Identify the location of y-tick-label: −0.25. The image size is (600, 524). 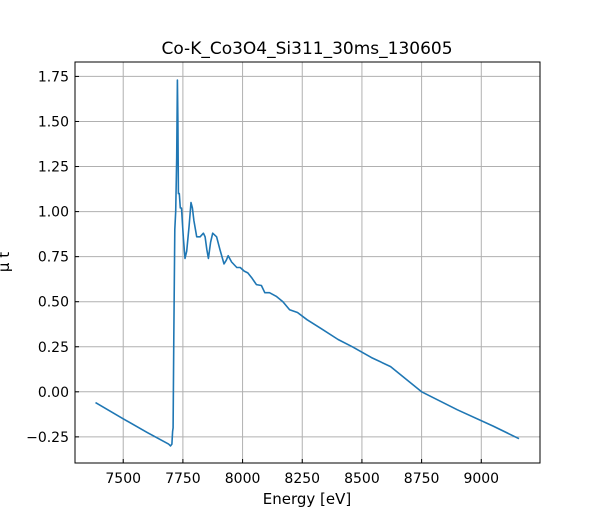
(47, 438).